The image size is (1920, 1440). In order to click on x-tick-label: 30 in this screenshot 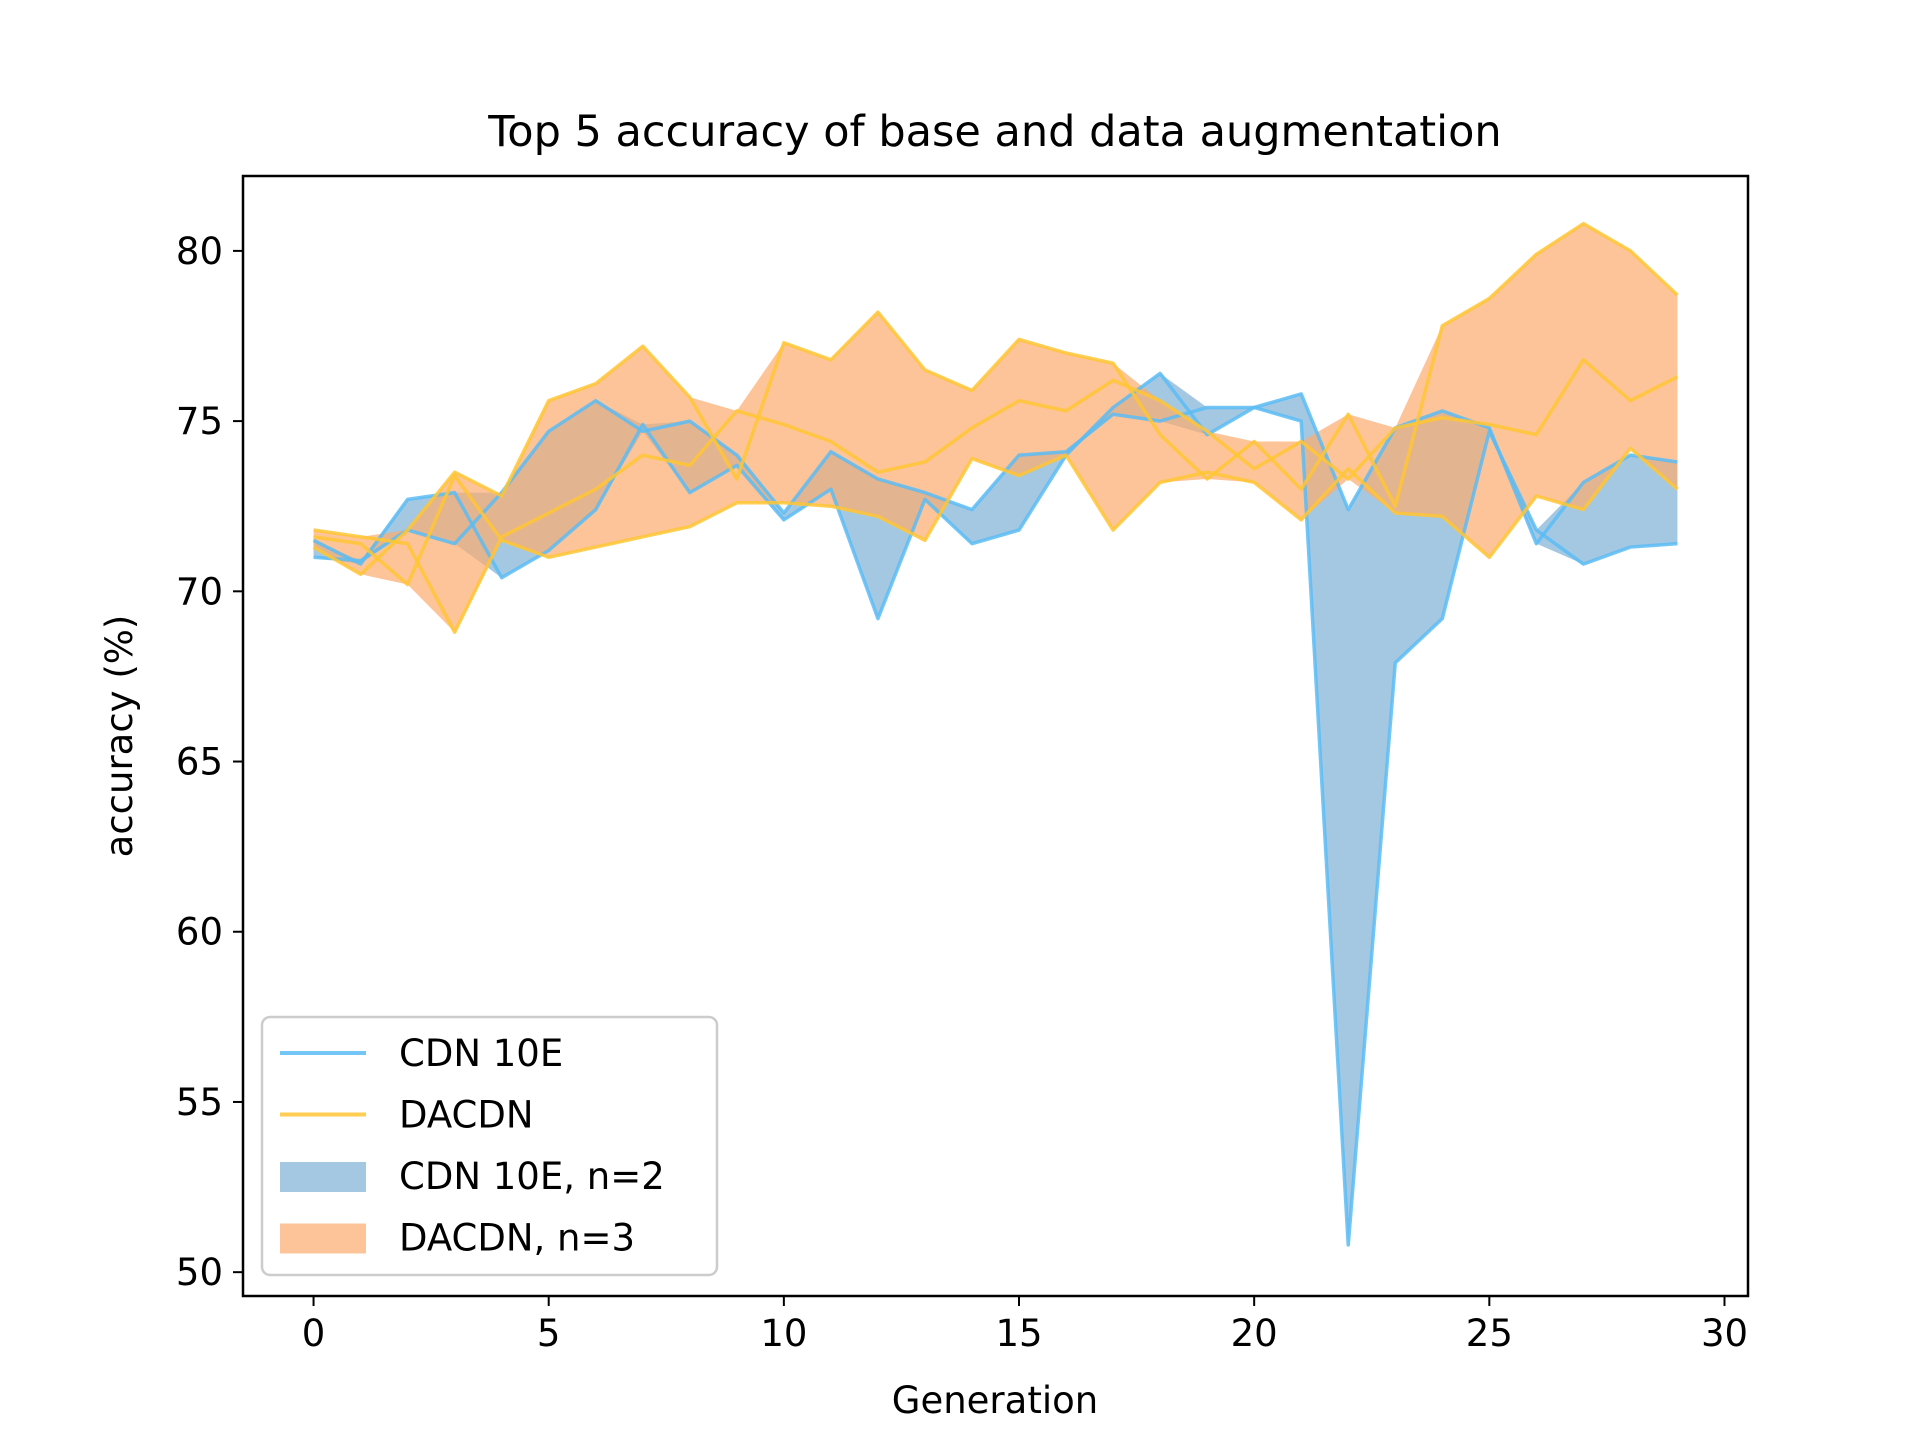, I will do `click(1724, 1333)`.